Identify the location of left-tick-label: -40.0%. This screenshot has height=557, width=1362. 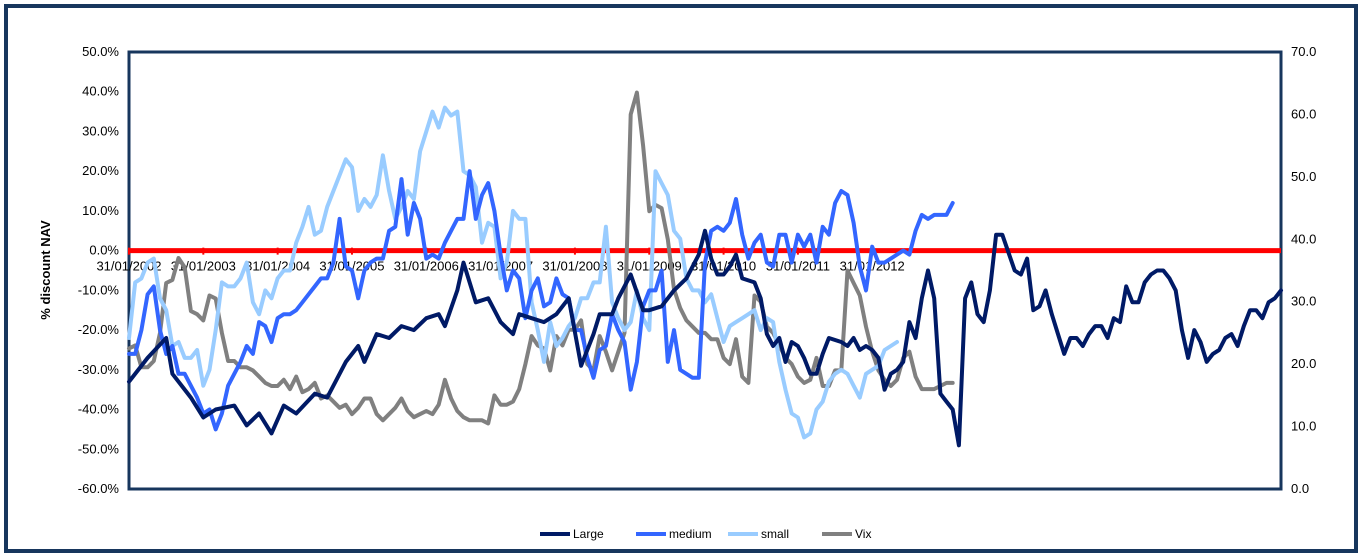
(99, 409).